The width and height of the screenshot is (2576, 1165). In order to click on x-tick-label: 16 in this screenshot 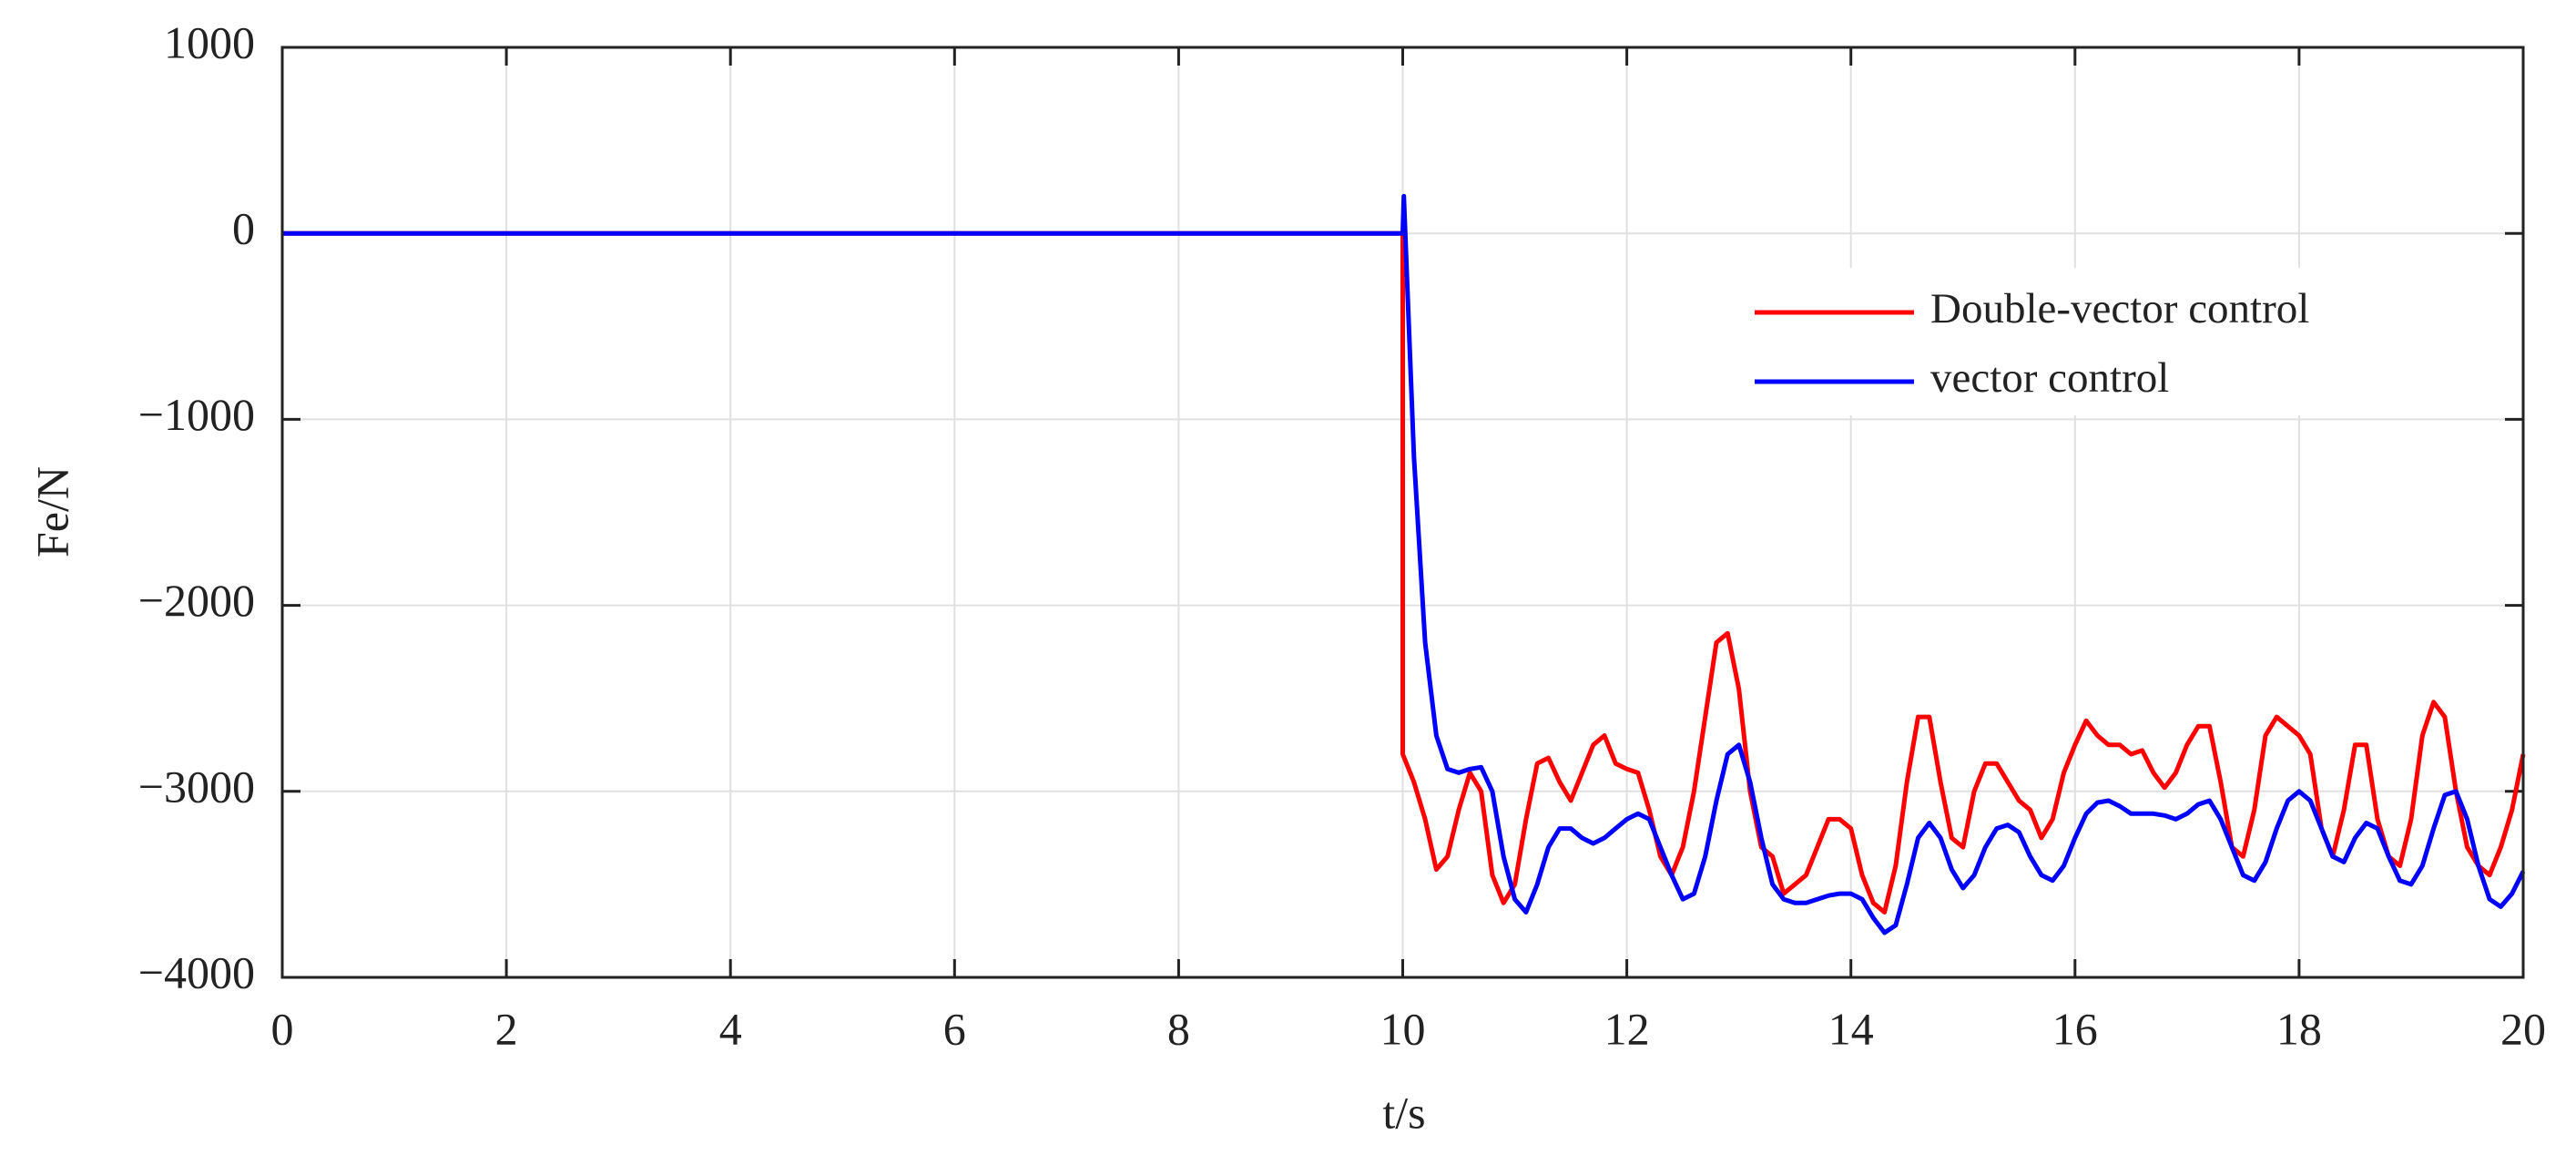, I will do `click(2075, 1028)`.